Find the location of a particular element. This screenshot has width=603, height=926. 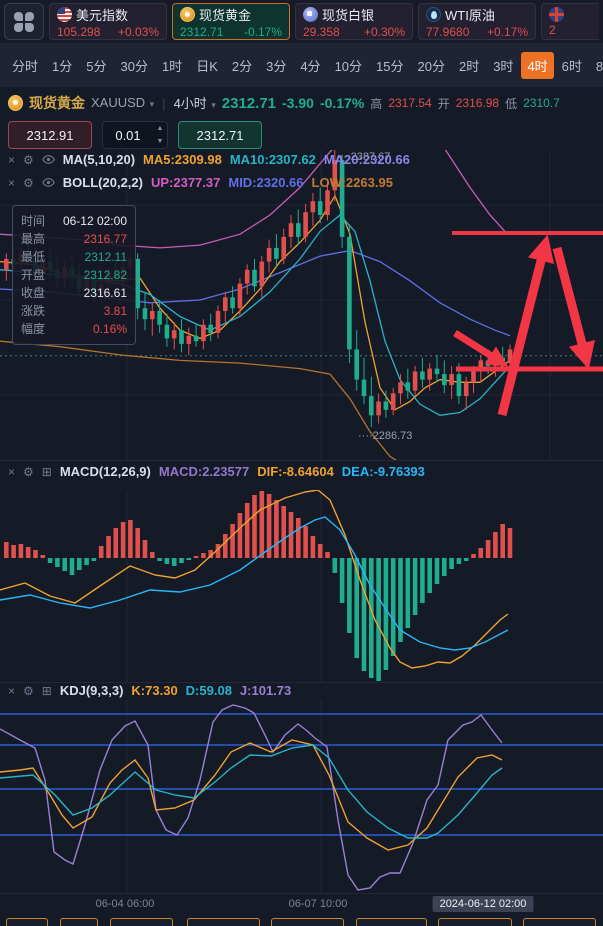

ticker-bottom-row: 2312.71 -0.17% is located at coordinates (231, 32).